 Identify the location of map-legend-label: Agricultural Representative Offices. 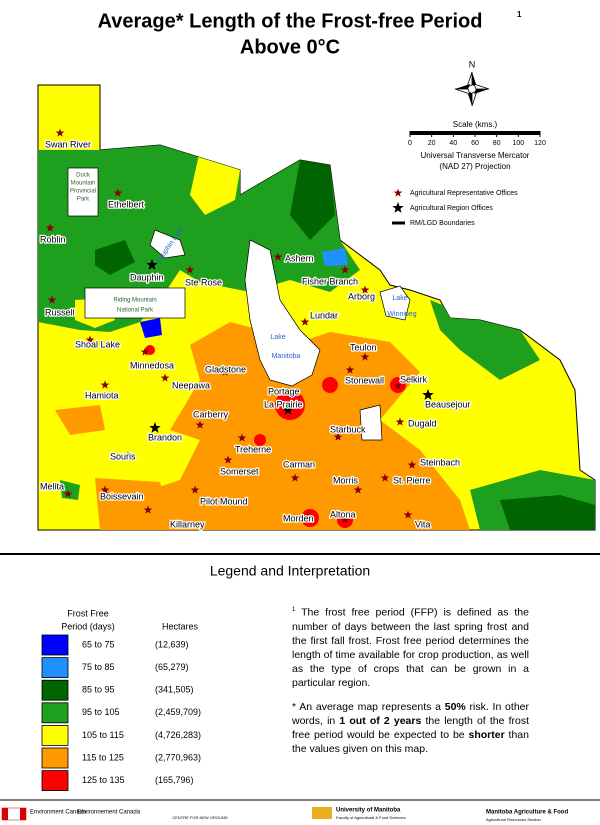
(464, 193).